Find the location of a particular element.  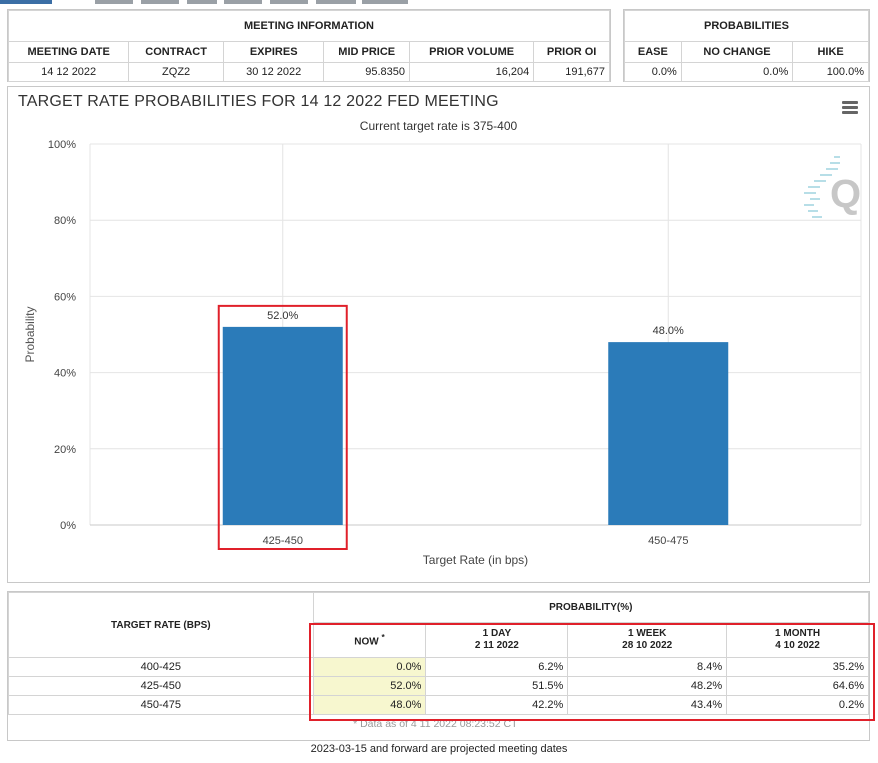

rate-cell: 425-450 is located at coordinates (161, 686).